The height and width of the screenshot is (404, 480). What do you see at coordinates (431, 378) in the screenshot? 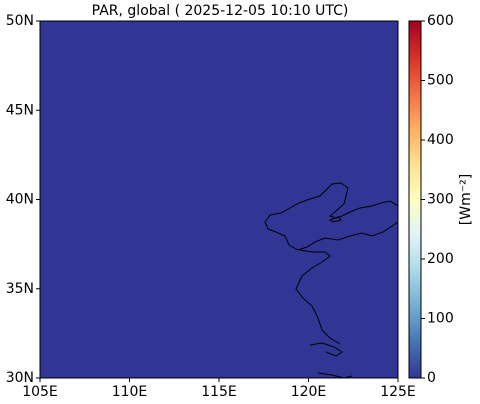
I see `colorbar-tick-label: 0` at bounding box center [431, 378].